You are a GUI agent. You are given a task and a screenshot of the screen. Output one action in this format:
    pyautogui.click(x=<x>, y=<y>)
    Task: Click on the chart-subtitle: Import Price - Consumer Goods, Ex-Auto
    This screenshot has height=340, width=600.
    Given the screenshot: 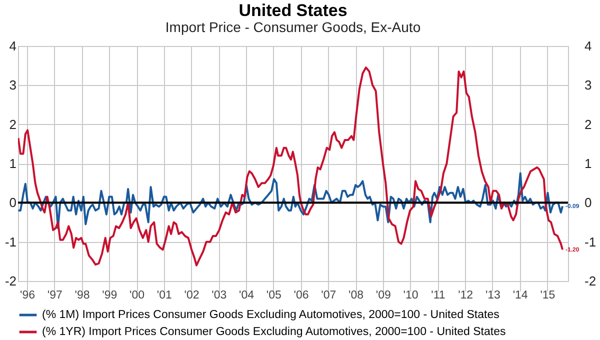 What is the action you would take?
    pyautogui.click(x=293, y=27)
    